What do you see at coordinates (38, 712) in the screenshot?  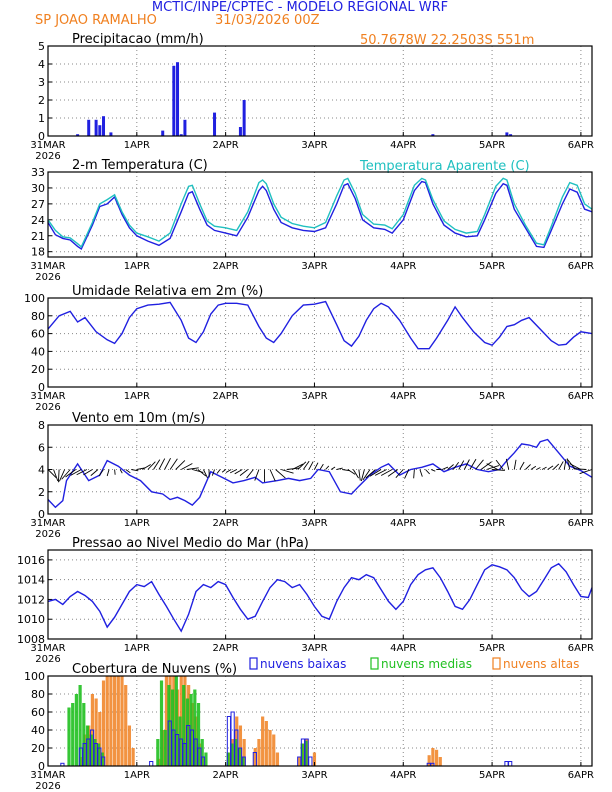 I see `clouds-ytick: 60` at bounding box center [38, 712].